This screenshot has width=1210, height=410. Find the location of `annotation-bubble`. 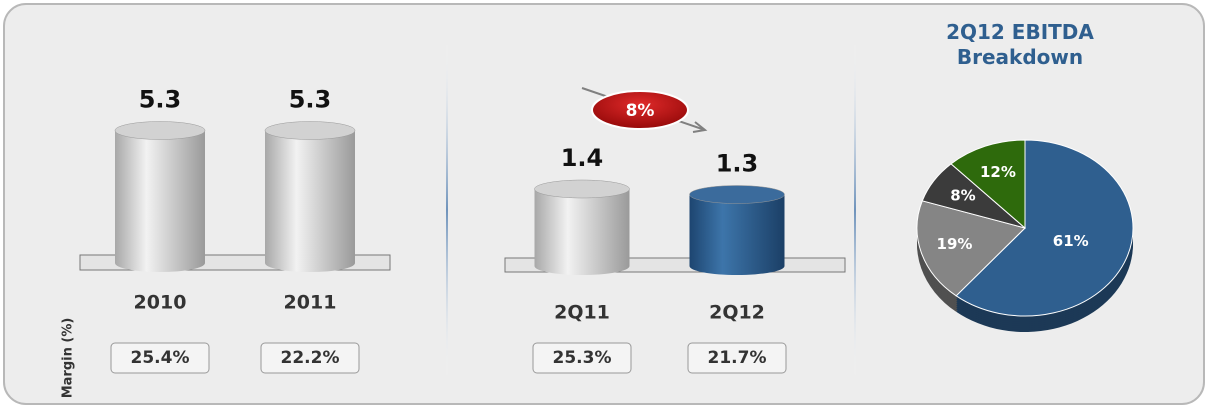

annotation-bubble is located at coordinates (640, 110).